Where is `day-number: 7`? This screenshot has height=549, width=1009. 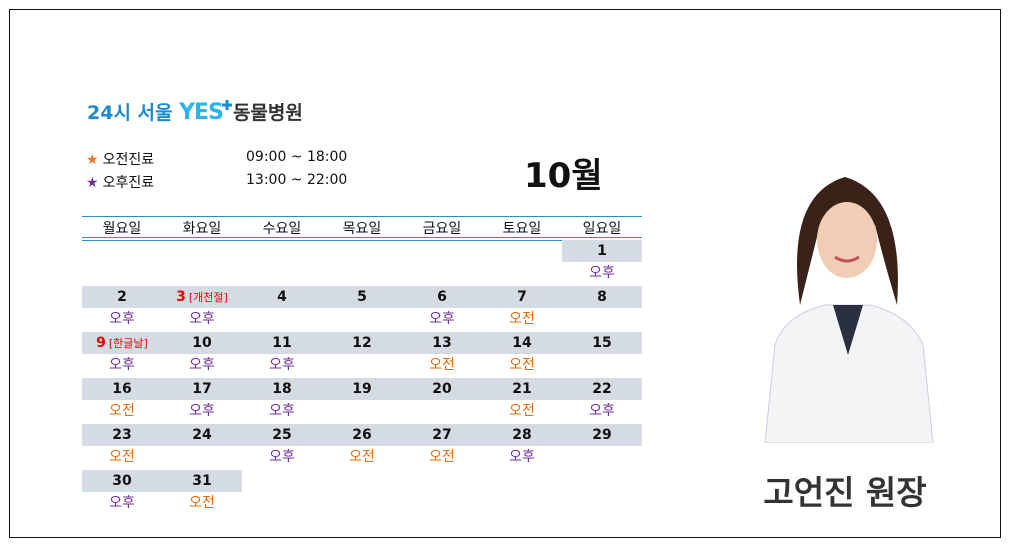
day-number: 7 is located at coordinates (522, 297).